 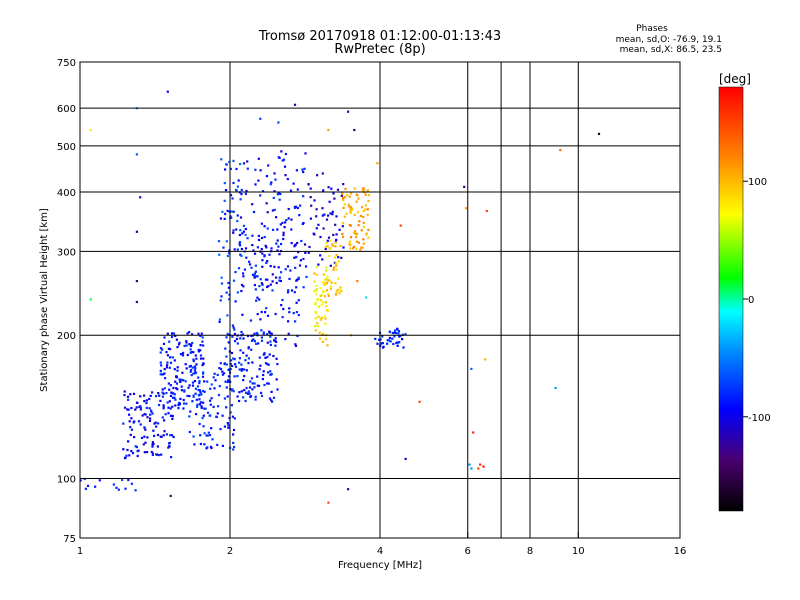 What do you see at coordinates (66, 480) in the screenshot?
I see `y-tick-label: 100` at bounding box center [66, 480].